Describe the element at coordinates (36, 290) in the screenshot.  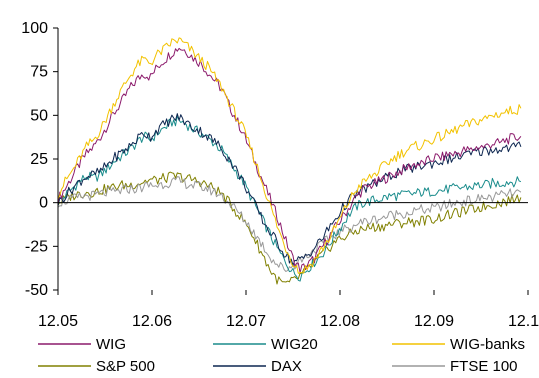
I see `y-tick-label: -50` at that location.